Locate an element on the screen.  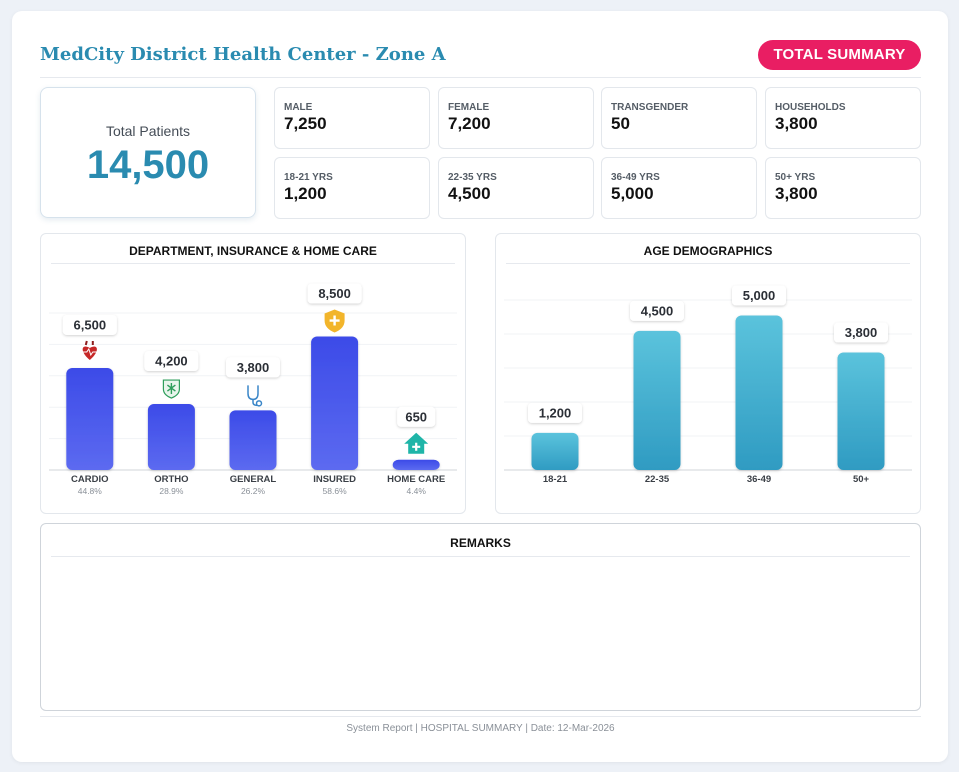
home-plus-icon is located at coordinates (416, 443).